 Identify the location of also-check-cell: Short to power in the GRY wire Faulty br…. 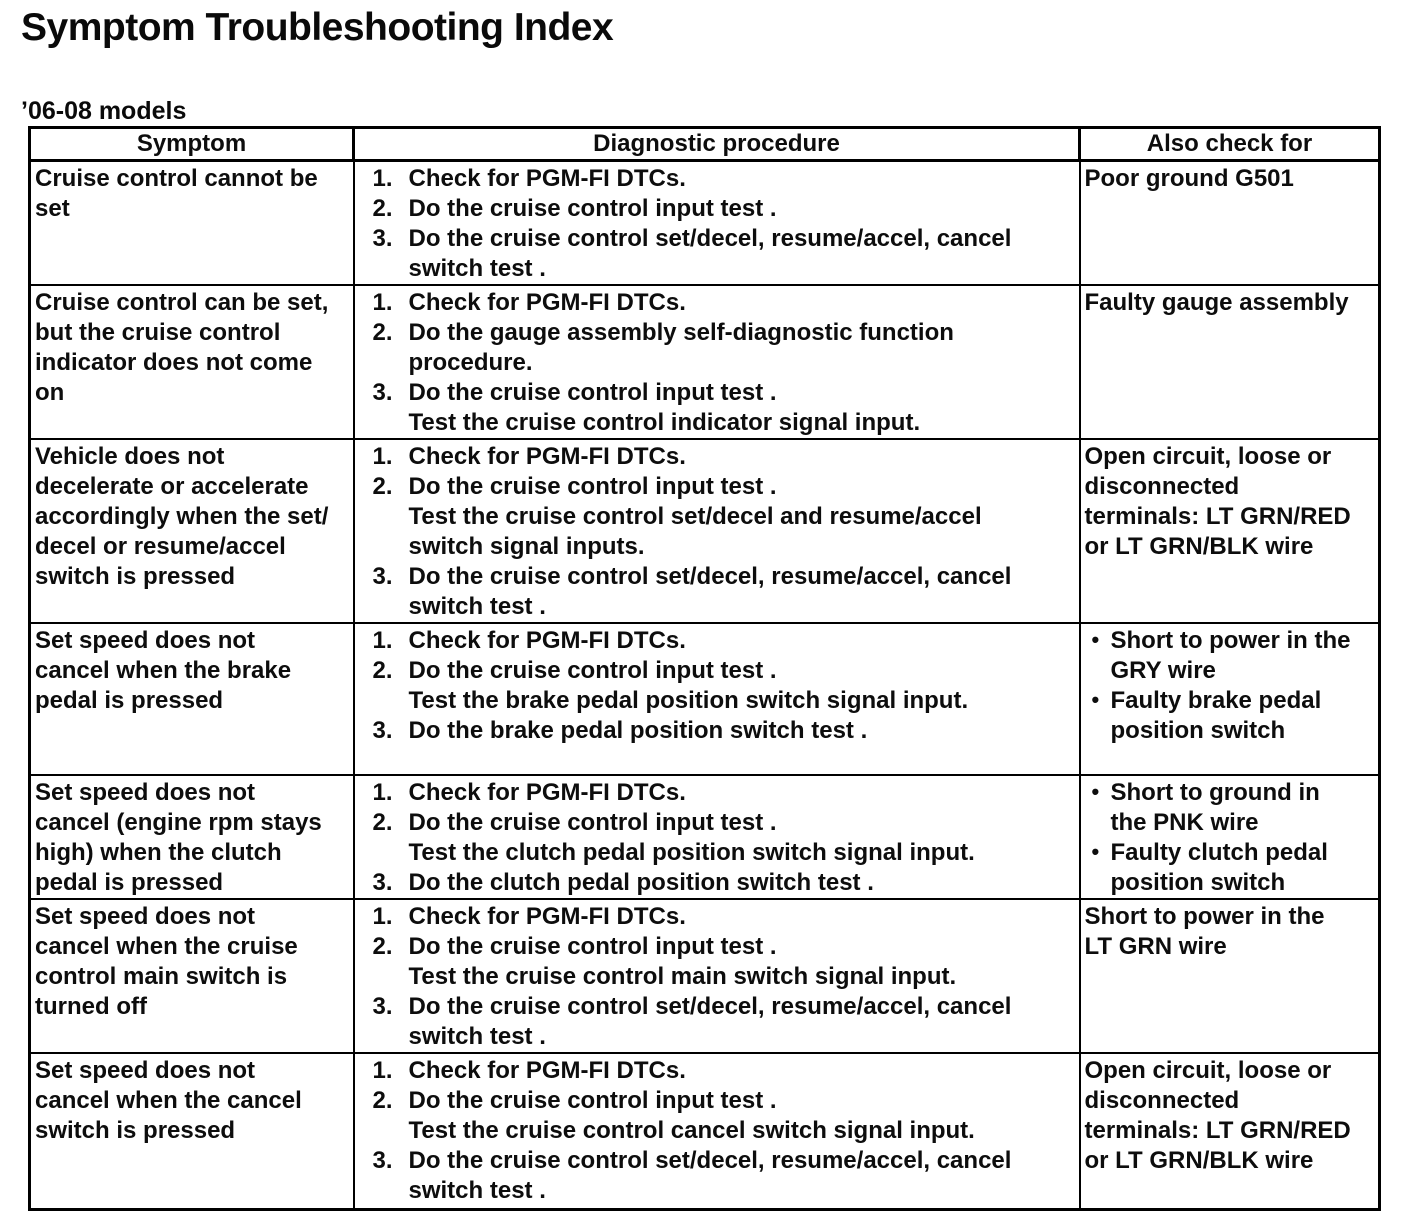
(1229, 699).